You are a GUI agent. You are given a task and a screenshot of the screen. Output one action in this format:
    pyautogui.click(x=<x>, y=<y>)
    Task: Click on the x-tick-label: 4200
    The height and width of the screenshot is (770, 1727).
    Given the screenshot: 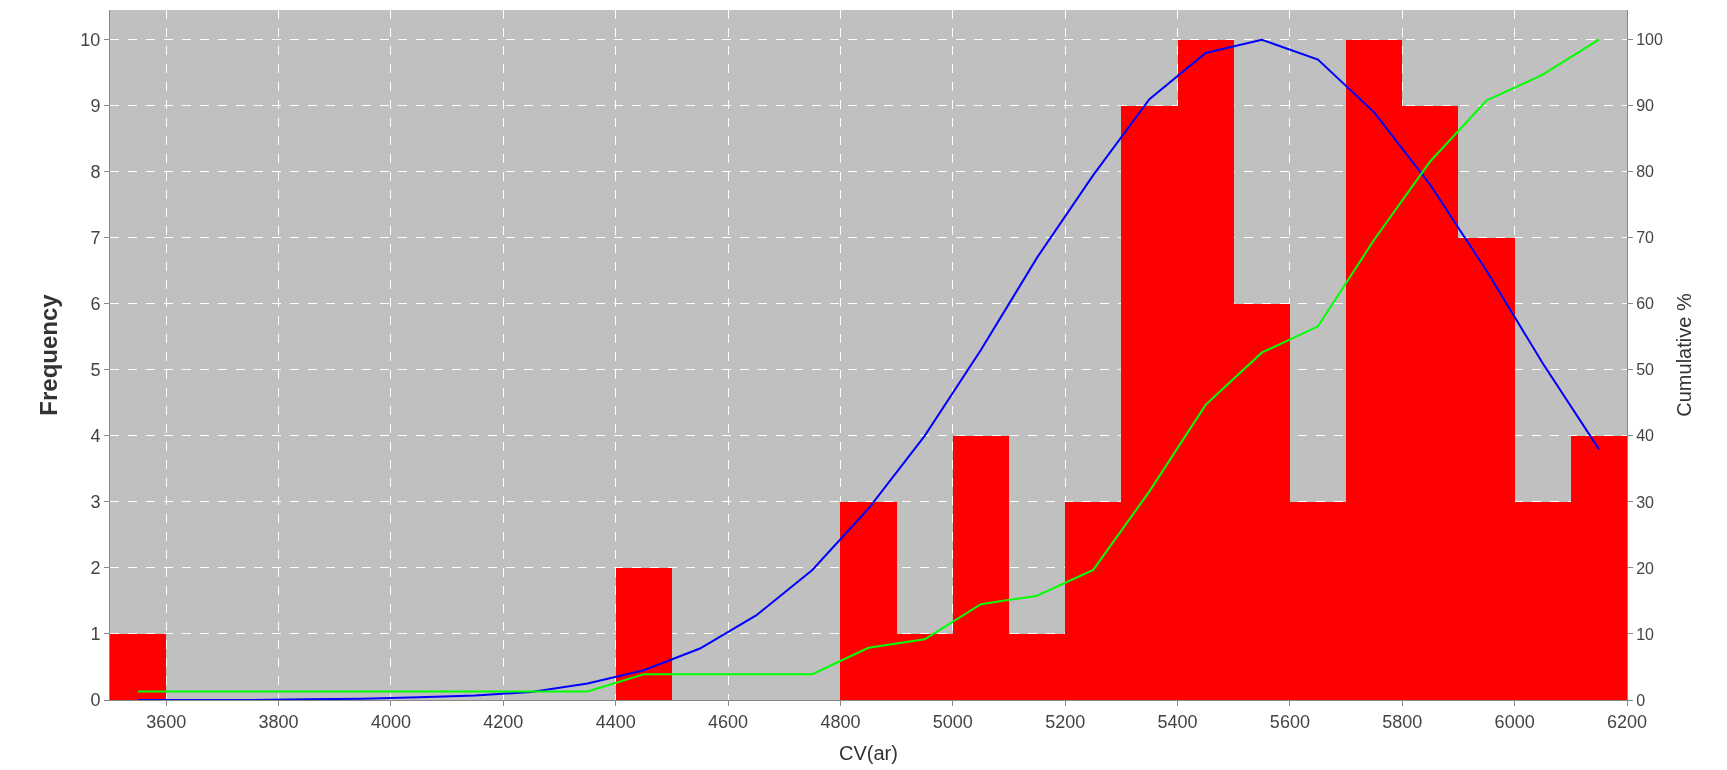 What is the action you would take?
    pyautogui.click(x=503, y=721)
    